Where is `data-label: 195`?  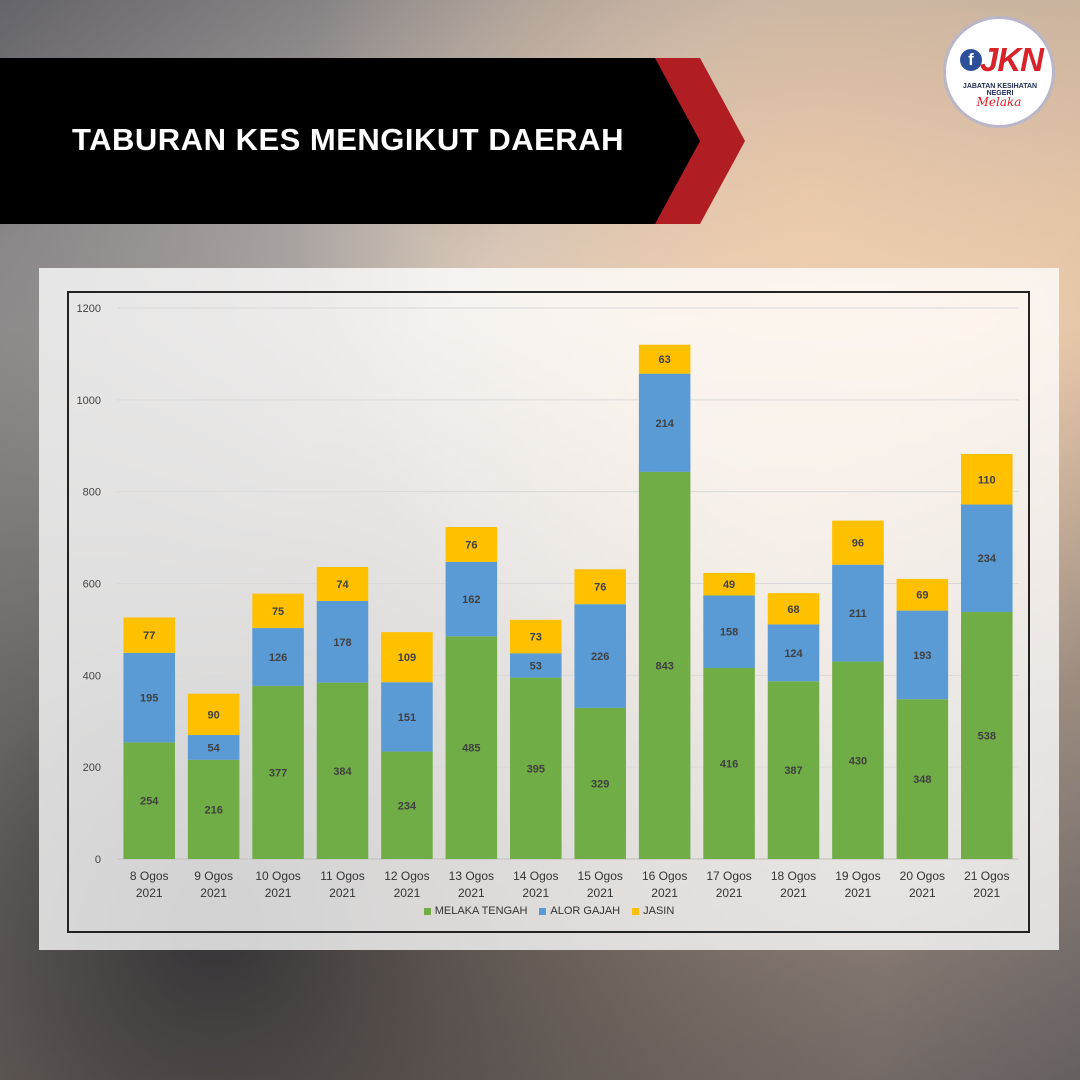 data-label: 195 is located at coordinates (149, 699).